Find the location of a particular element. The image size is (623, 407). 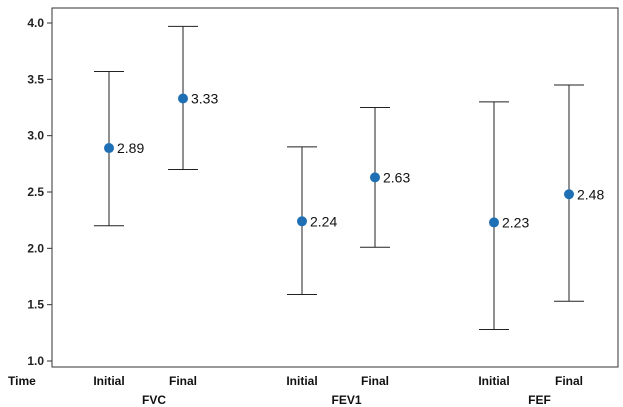

y-tick-label: 3.0 is located at coordinates (35, 136).